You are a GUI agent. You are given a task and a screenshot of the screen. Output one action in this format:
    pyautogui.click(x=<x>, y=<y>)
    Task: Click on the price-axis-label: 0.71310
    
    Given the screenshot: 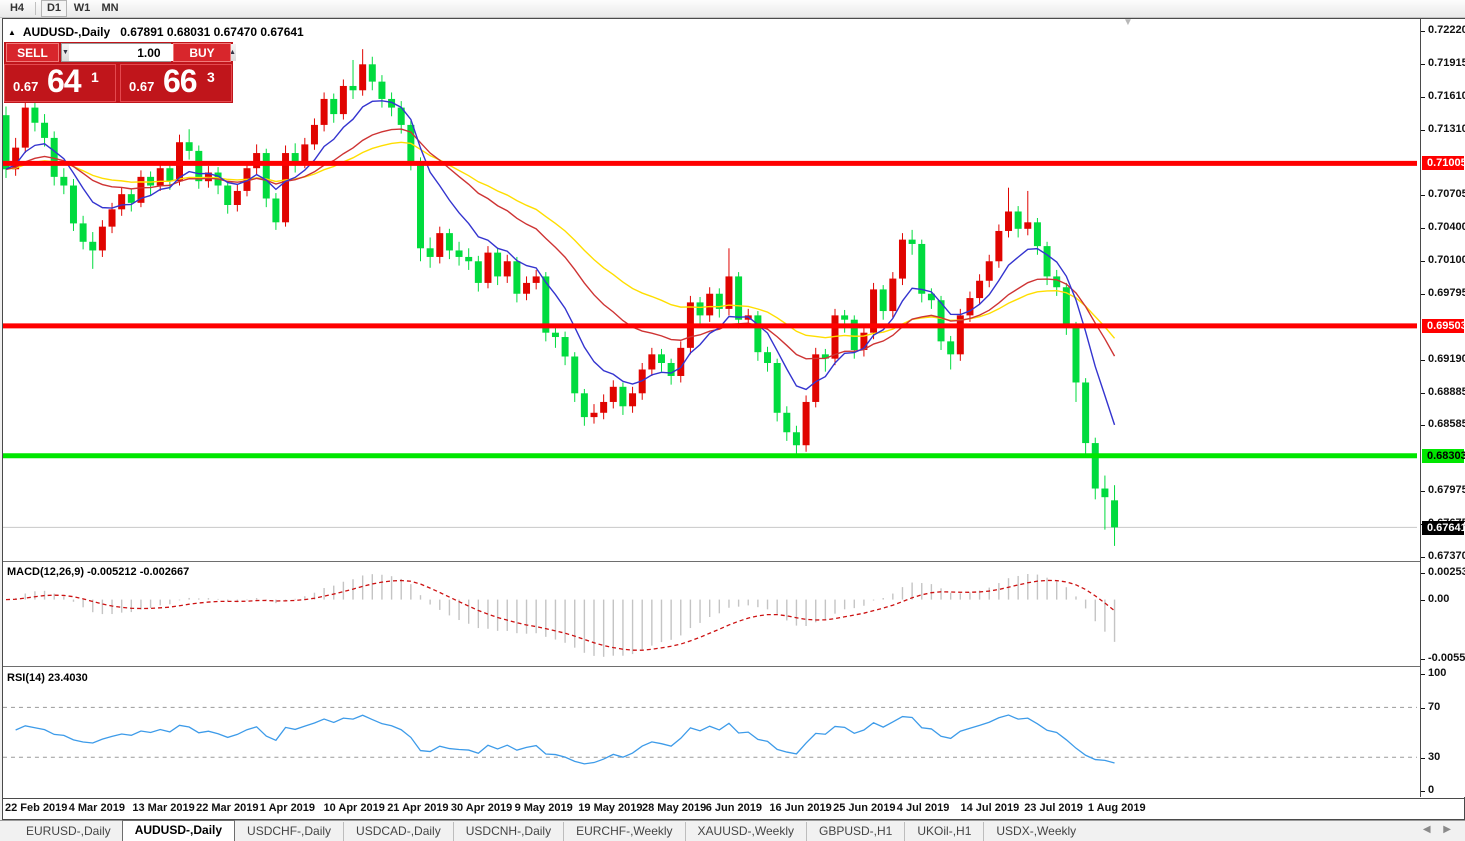 What is the action you would take?
    pyautogui.click(x=1446, y=128)
    